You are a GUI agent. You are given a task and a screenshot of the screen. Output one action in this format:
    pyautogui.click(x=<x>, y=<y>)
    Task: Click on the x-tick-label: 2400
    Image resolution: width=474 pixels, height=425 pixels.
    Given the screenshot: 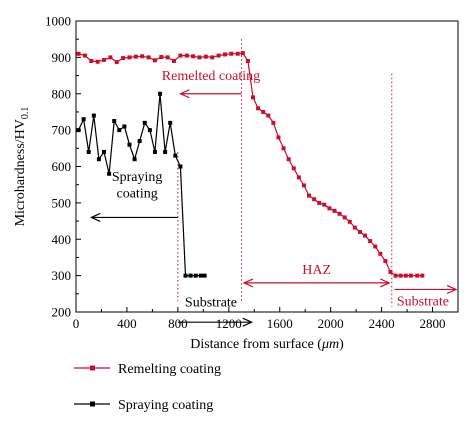 What is the action you would take?
    pyautogui.click(x=382, y=323)
    